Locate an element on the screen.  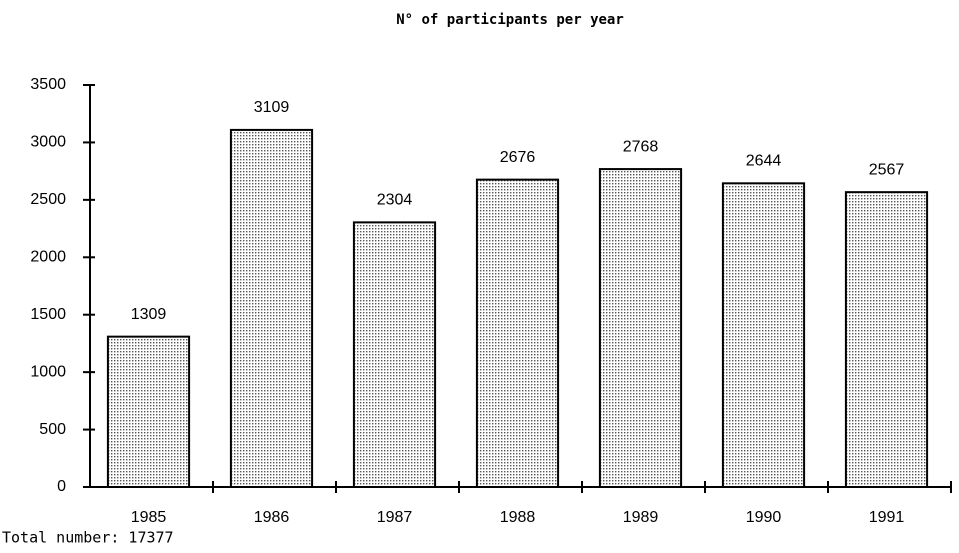
data-label: 3109 is located at coordinates (272, 107).